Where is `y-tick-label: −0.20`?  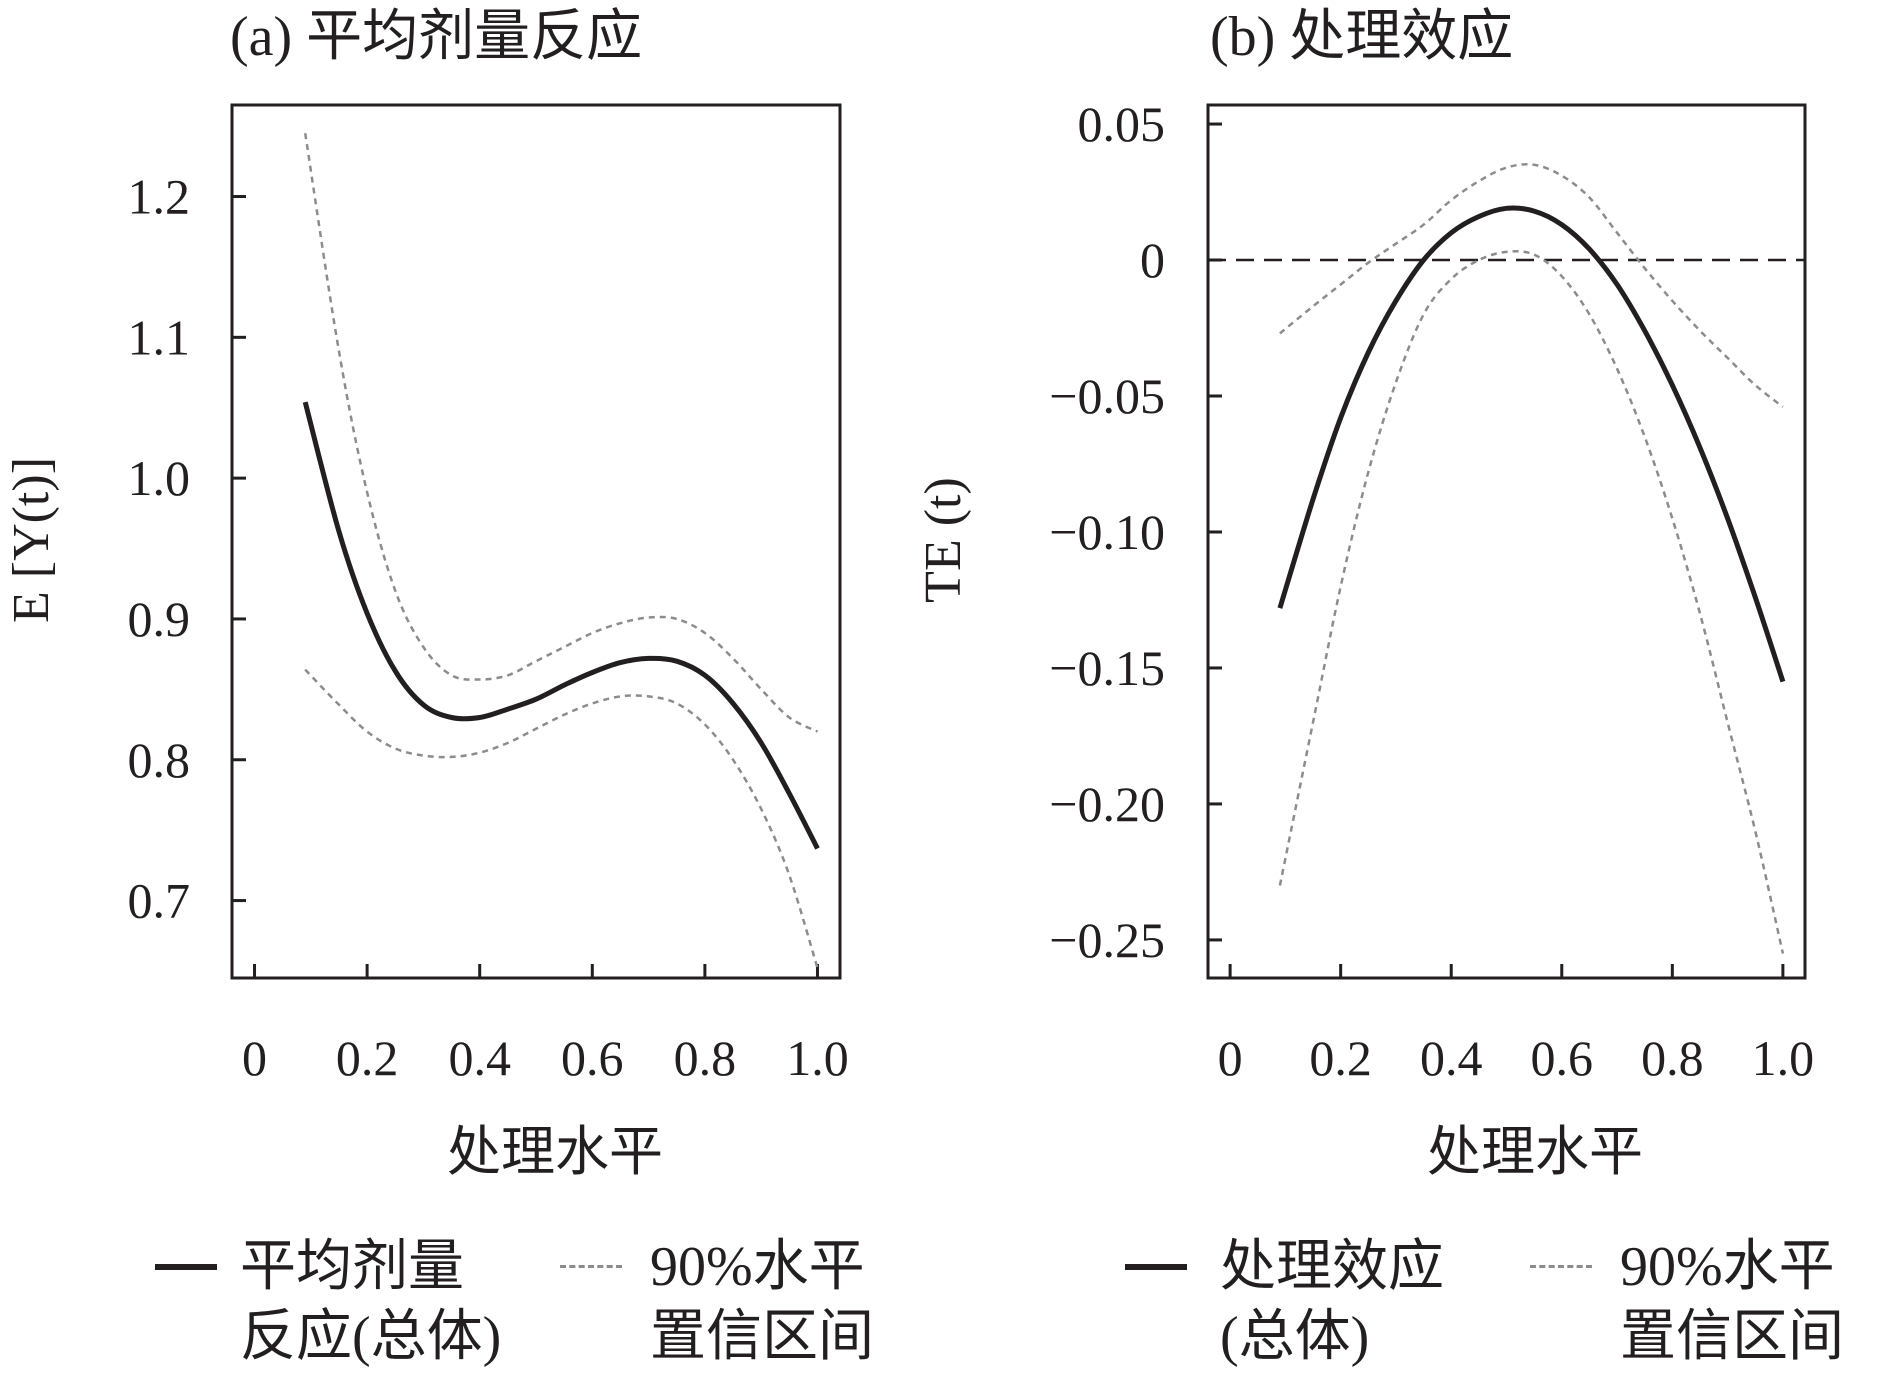 y-tick-label: −0.20 is located at coordinates (1107, 804).